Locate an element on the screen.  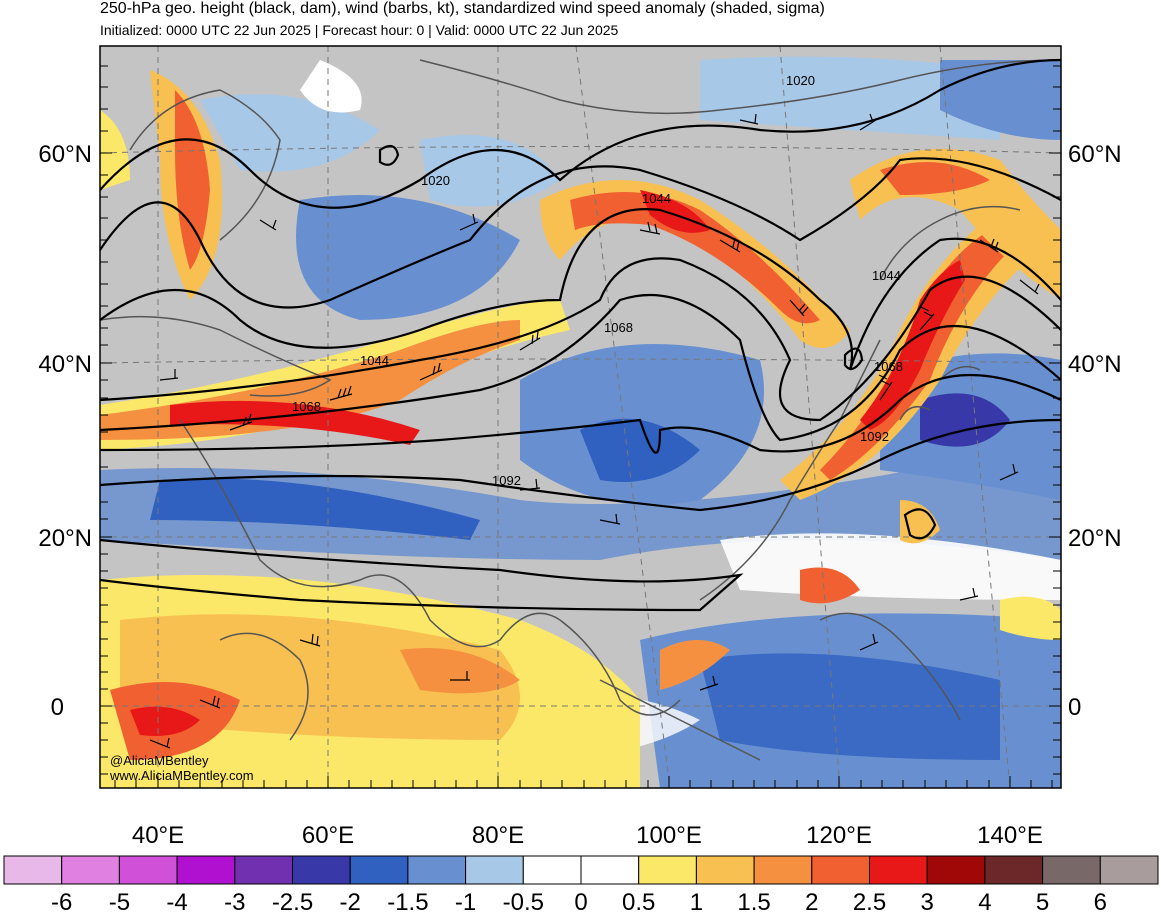
lat-label-right: 0 is located at coordinates (1074, 707).